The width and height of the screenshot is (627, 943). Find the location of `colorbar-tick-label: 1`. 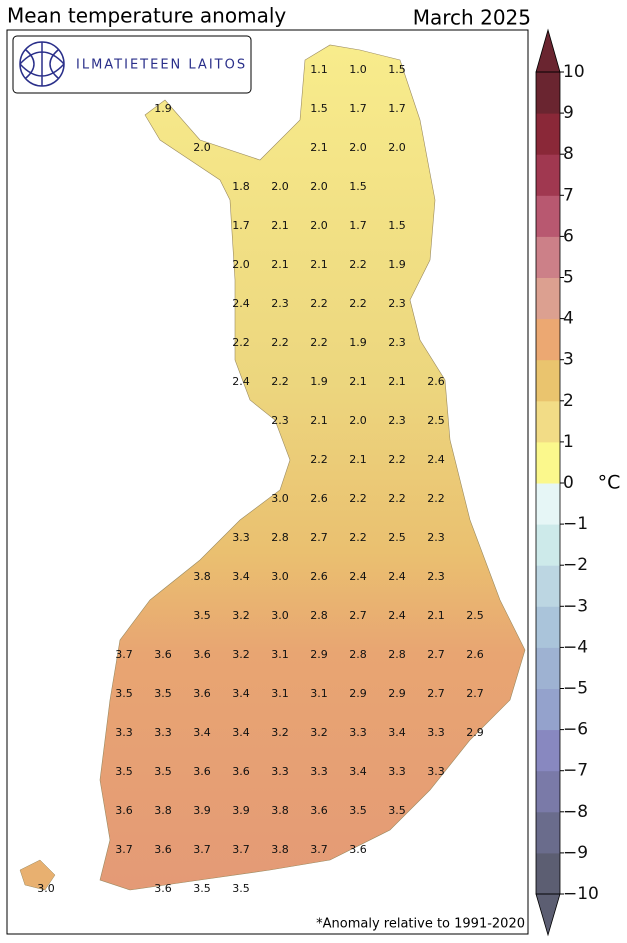

colorbar-tick-label: 1 is located at coordinates (568, 442).